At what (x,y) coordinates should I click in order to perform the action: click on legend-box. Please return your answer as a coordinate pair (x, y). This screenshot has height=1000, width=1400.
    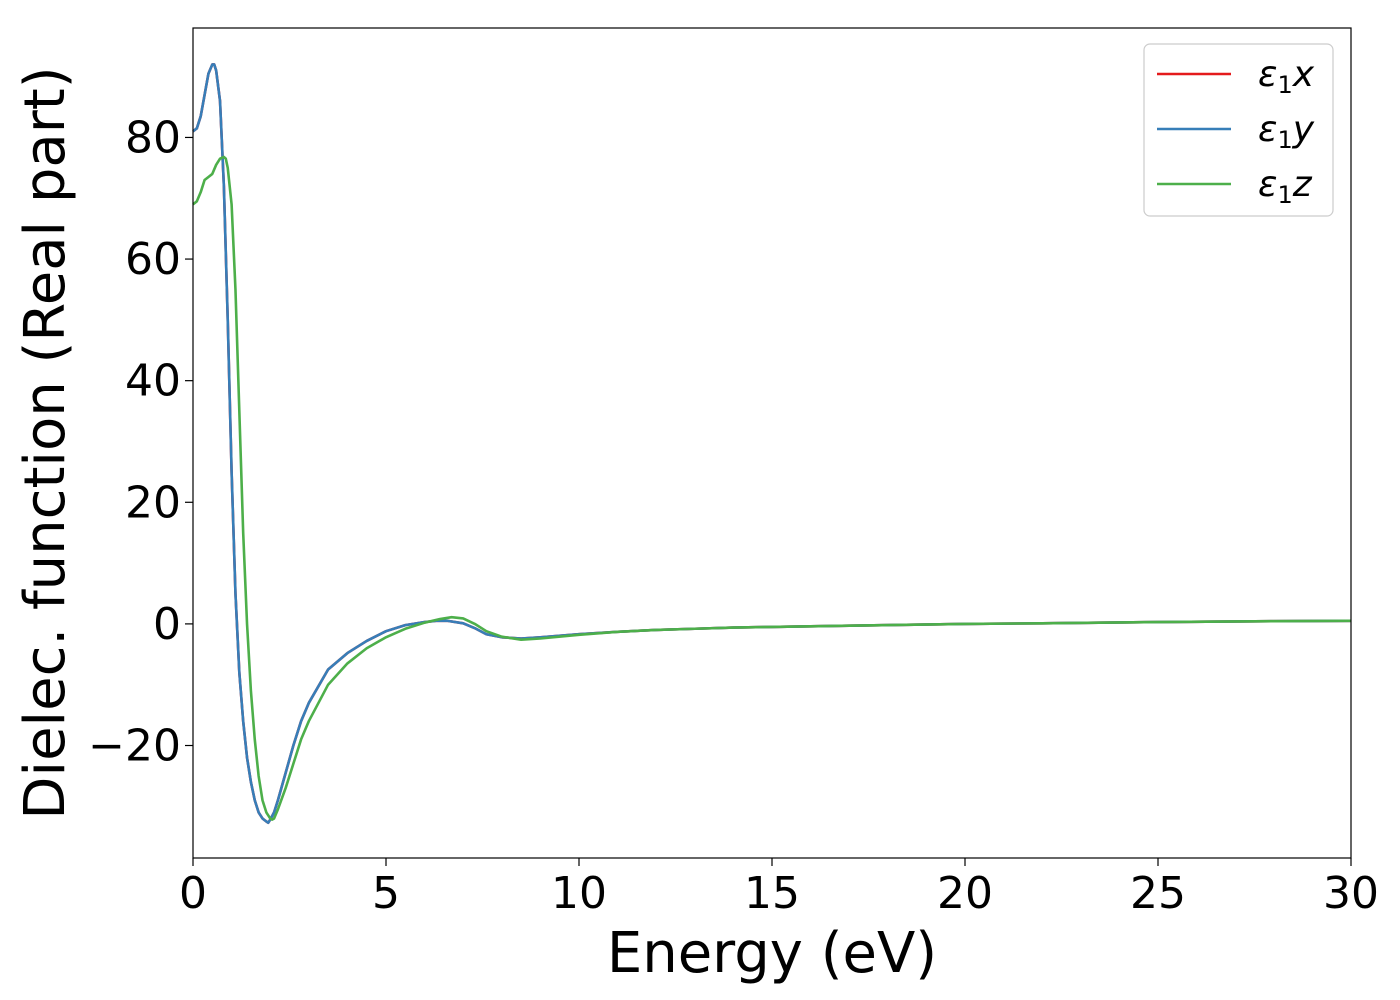
    Looking at the image, I should click on (1238, 130).